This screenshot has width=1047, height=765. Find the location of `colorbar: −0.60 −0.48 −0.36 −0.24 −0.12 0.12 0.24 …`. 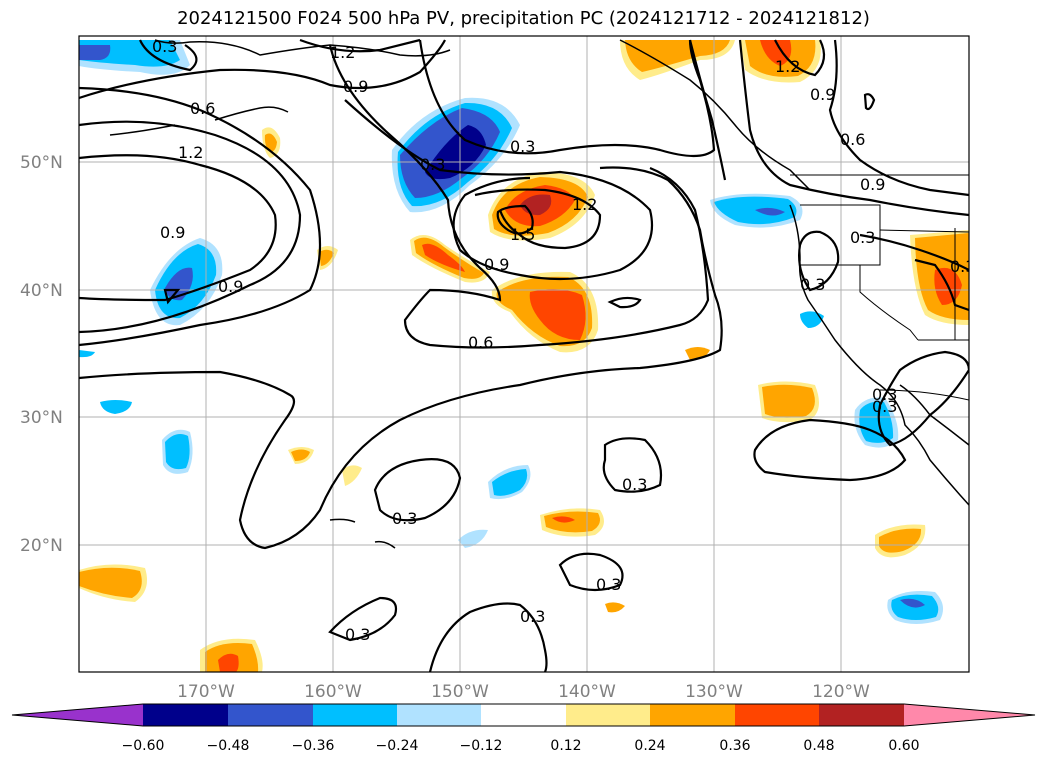

colorbar: −0.60 −0.48 −0.36 −0.24 −0.12 0.12 0.24 … is located at coordinates (523, 728).